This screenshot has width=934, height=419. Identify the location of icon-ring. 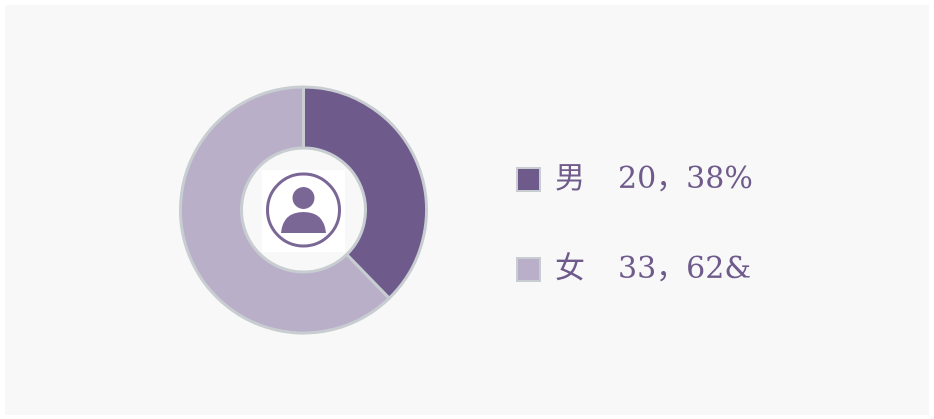
(303, 210).